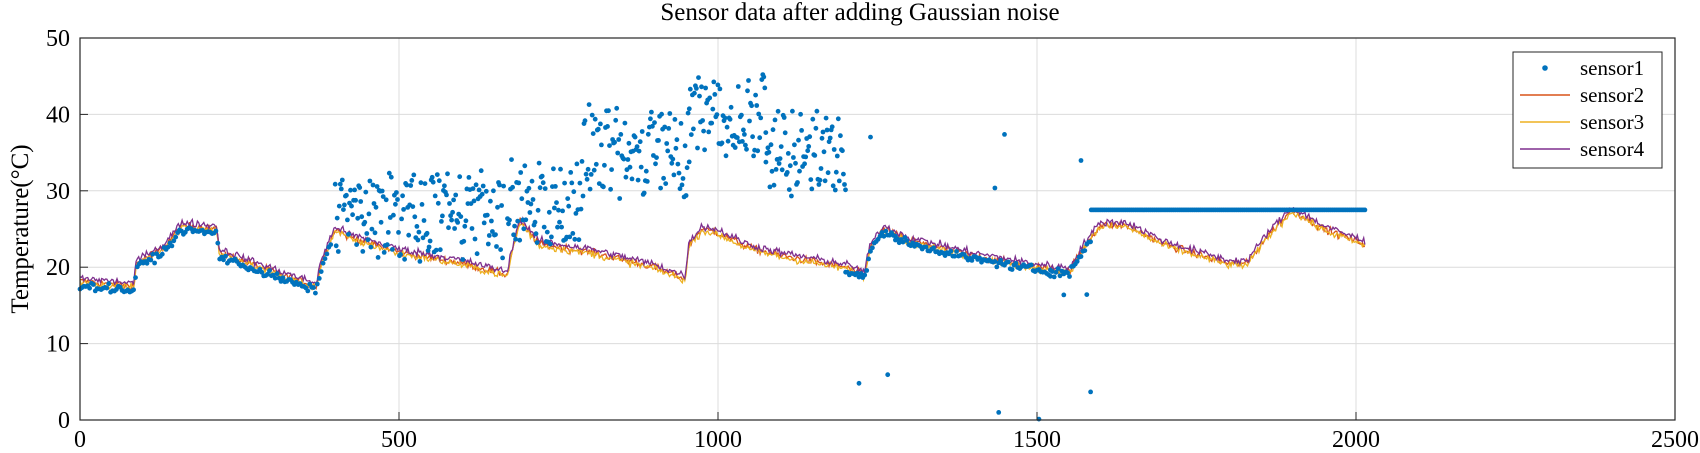 The image size is (1700, 453). What do you see at coordinates (718, 440) in the screenshot?
I see `x-tick-label: 1000` at bounding box center [718, 440].